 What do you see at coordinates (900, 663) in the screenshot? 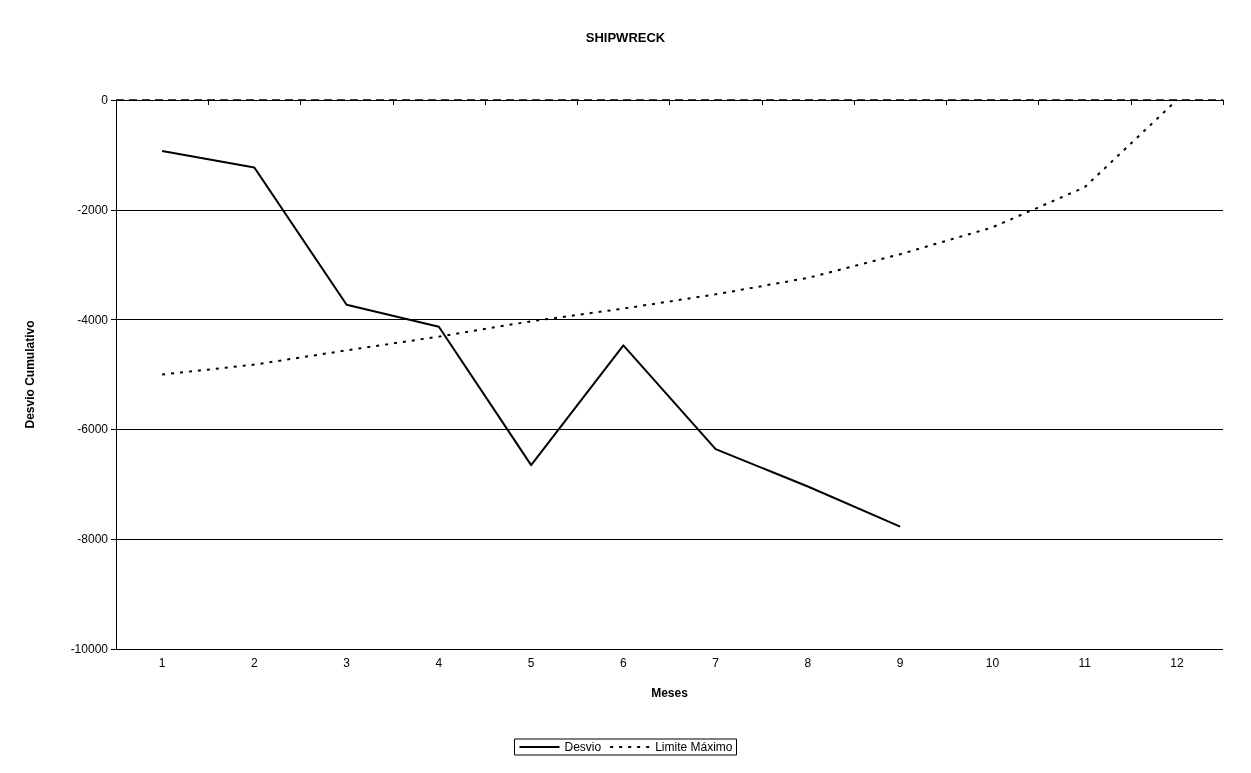
I see `x-tick-label: 9` at bounding box center [900, 663].